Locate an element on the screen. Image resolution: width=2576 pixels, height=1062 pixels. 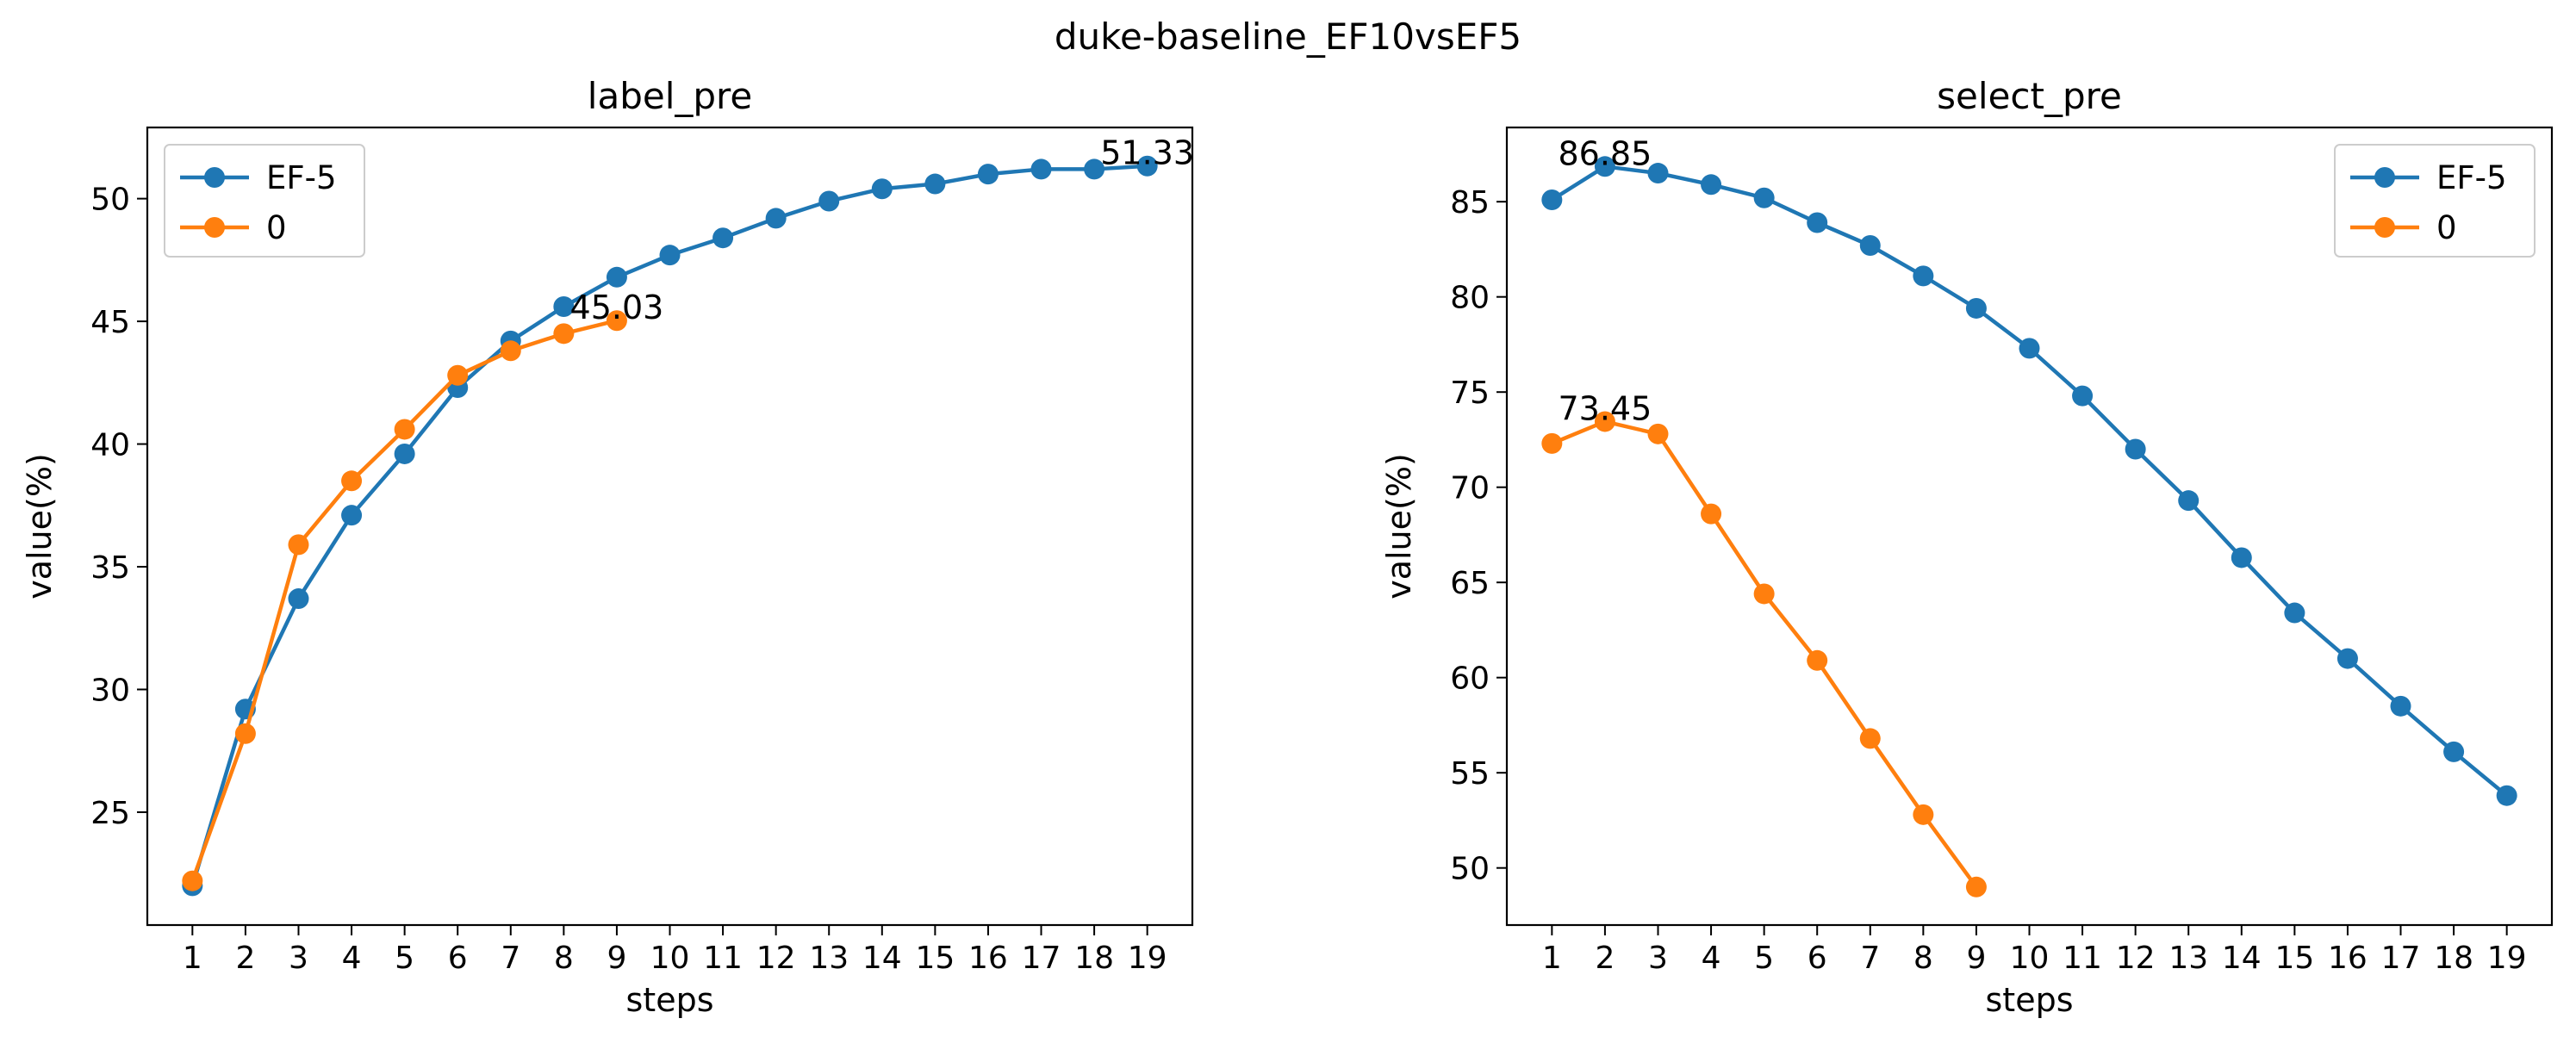
y-tick-label: 25 is located at coordinates (110, 813).